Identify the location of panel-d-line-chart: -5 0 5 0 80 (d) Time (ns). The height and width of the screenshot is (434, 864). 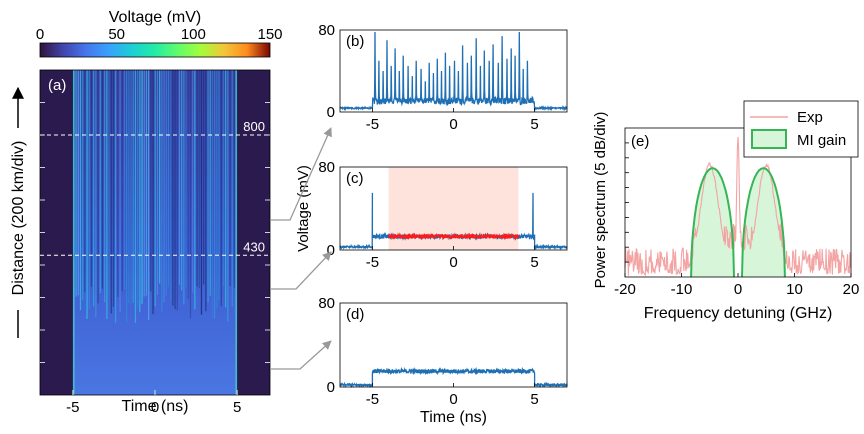
(443, 360).